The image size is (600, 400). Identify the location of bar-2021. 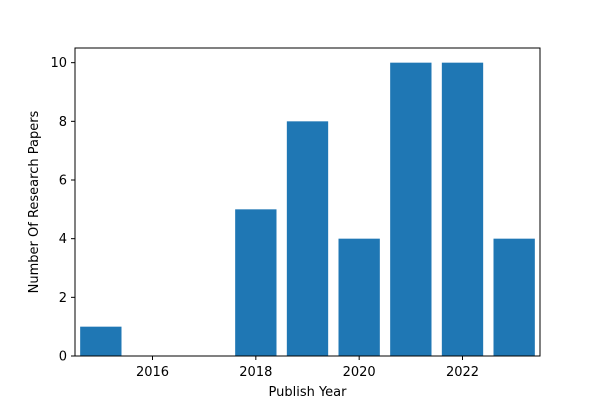
(411, 209).